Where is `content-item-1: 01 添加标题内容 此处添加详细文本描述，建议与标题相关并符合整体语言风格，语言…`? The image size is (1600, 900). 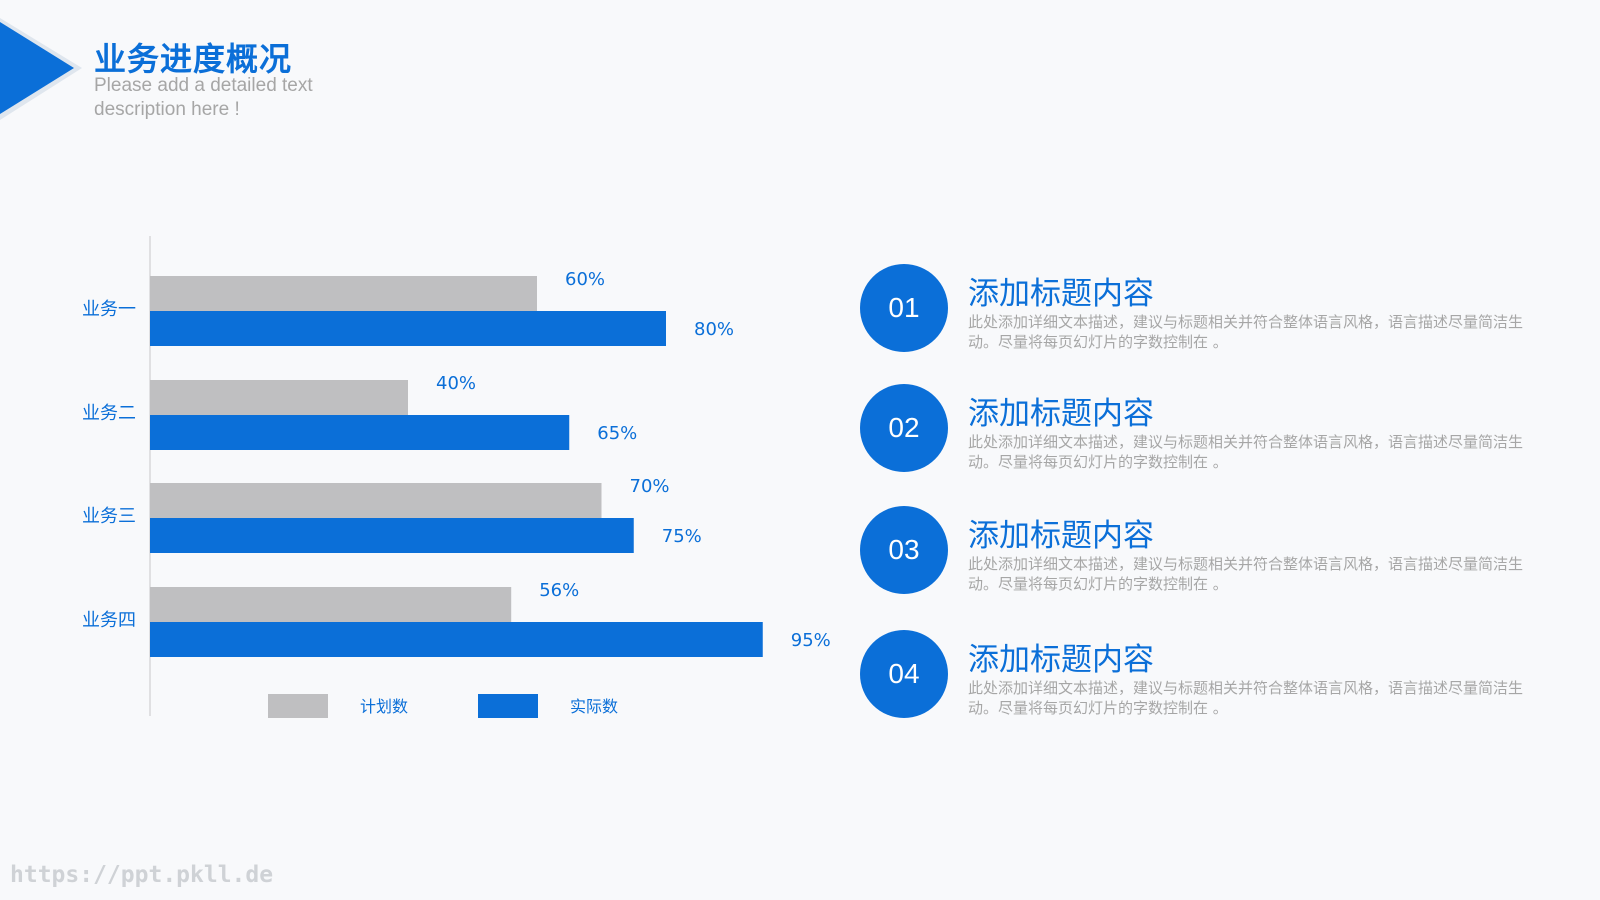
content-item-1: 01 添加标题内容 此处添加详细文本描述，建议与标题相关并符合整体语言风格，语言… is located at coordinates (1200, 310).